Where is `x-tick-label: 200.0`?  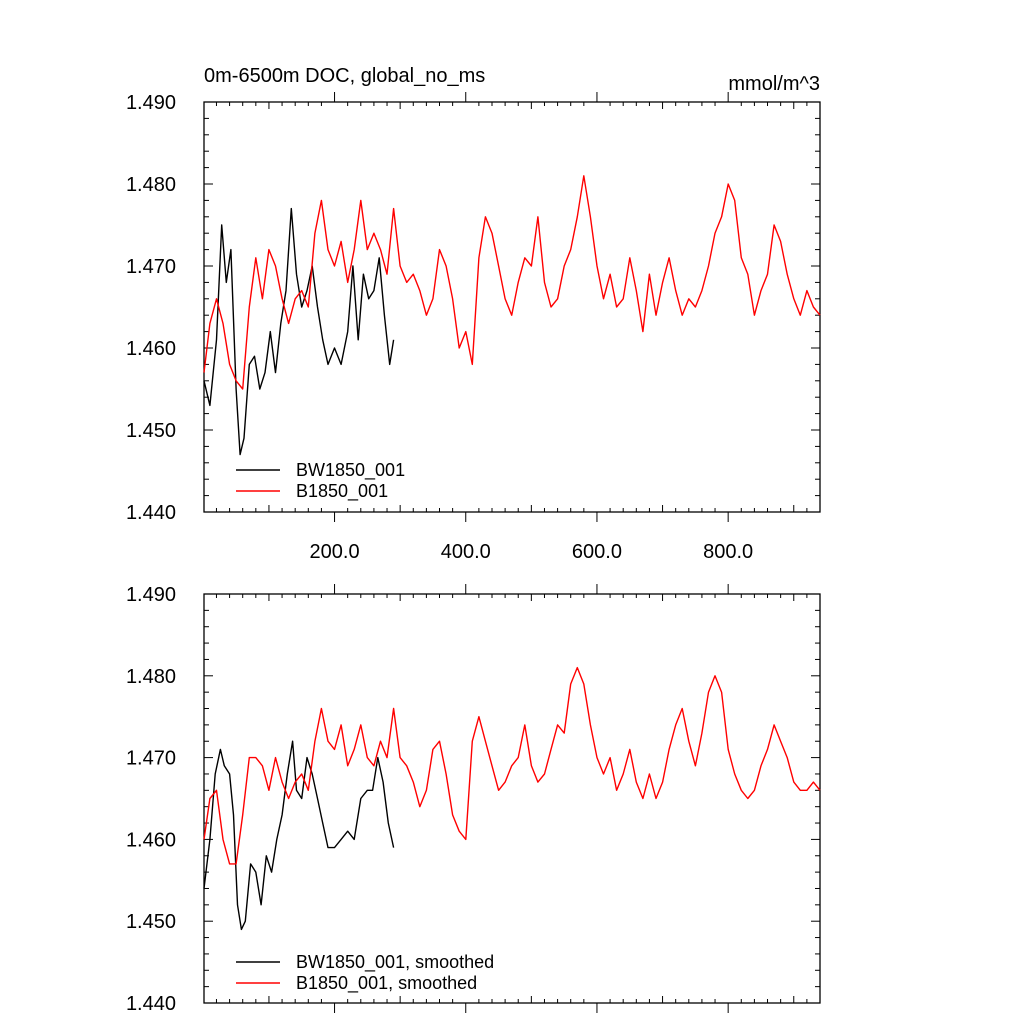
x-tick-label: 200.0 is located at coordinates (335, 552).